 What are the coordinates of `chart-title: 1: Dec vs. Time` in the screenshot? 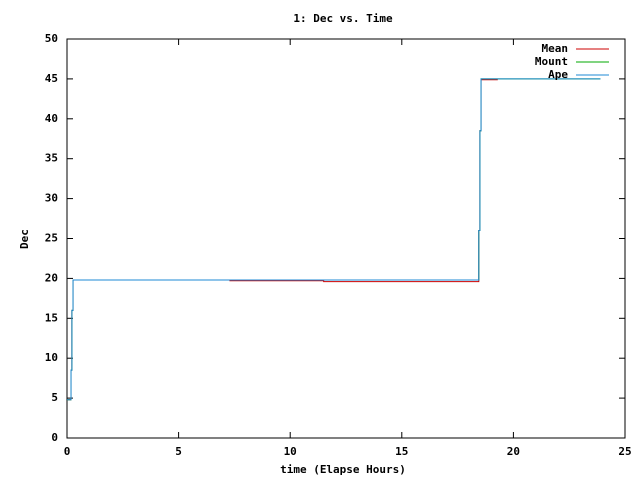 It's located at (343, 18).